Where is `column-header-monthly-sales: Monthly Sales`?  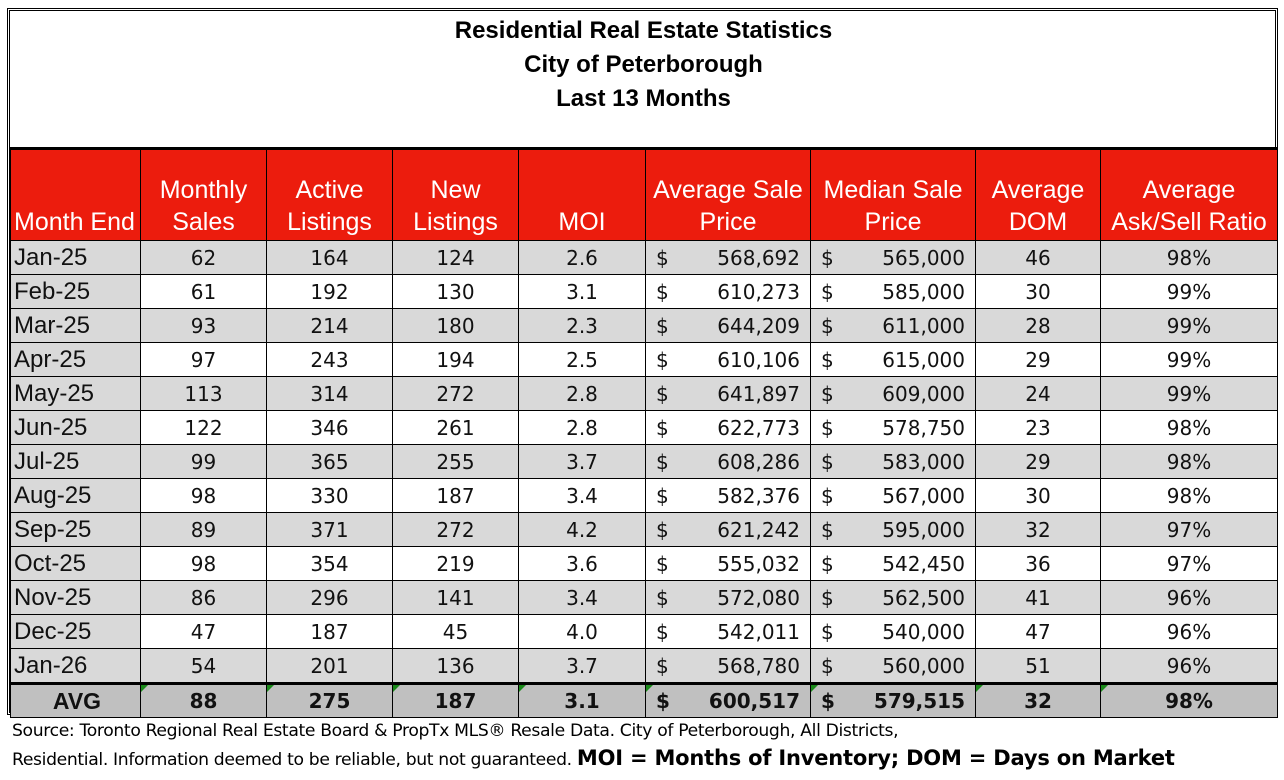 column-header-monthly-sales: Monthly Sales is located at coordinates (203, 194).